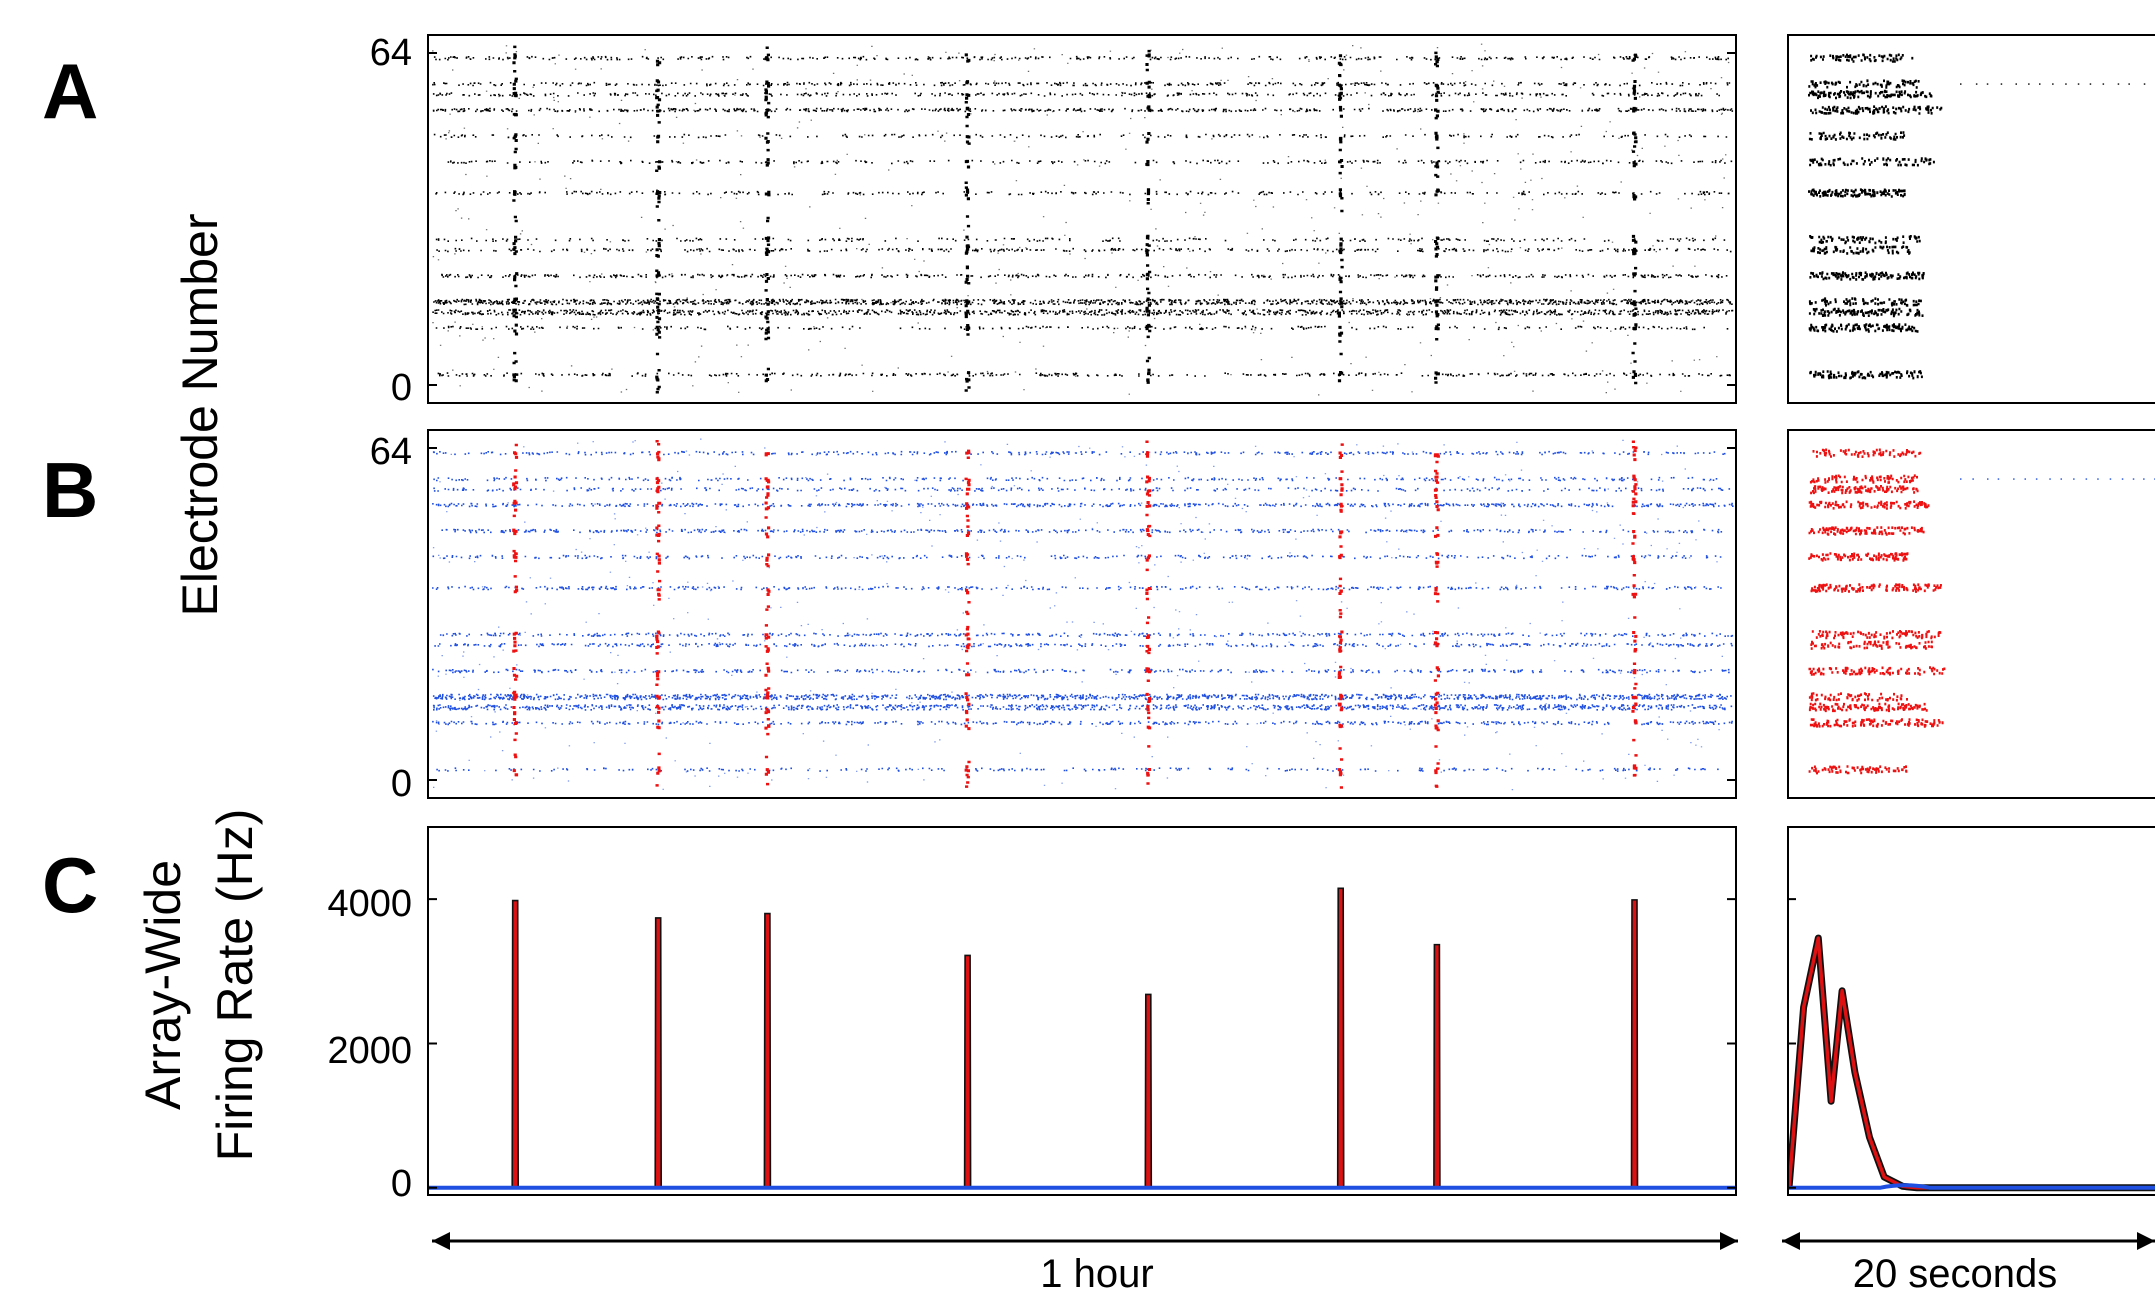 The width and height of the screenshot is (2155, 1291). I want to click on zoom-rate-baseline, so click(1972, 1186).